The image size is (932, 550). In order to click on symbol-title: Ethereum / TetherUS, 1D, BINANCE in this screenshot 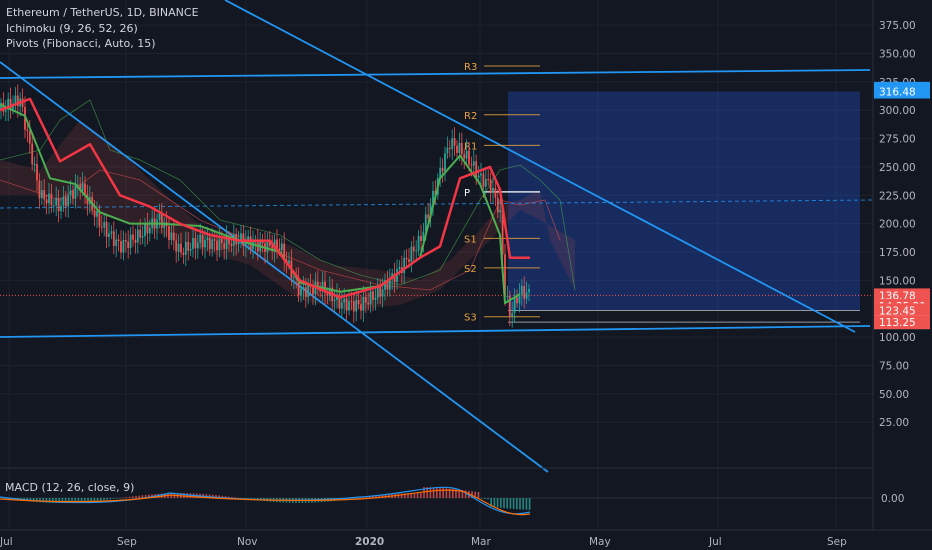, I will do `click(102, 12)`.